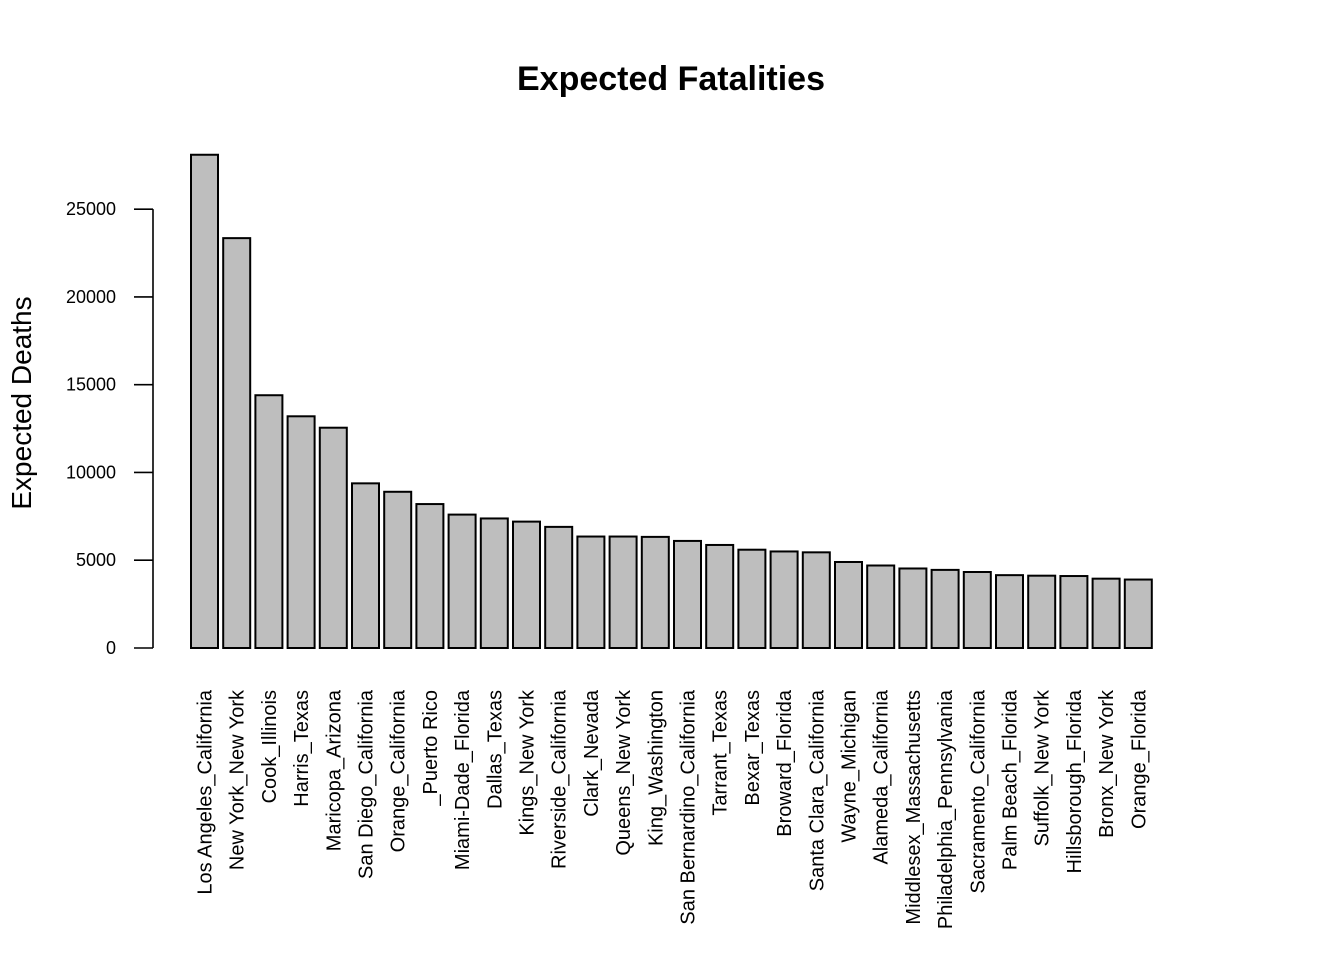 The width and height of the screenshot is (1344, 960). I want to click on x-category-label: Riverside_California, so click(560, 779).